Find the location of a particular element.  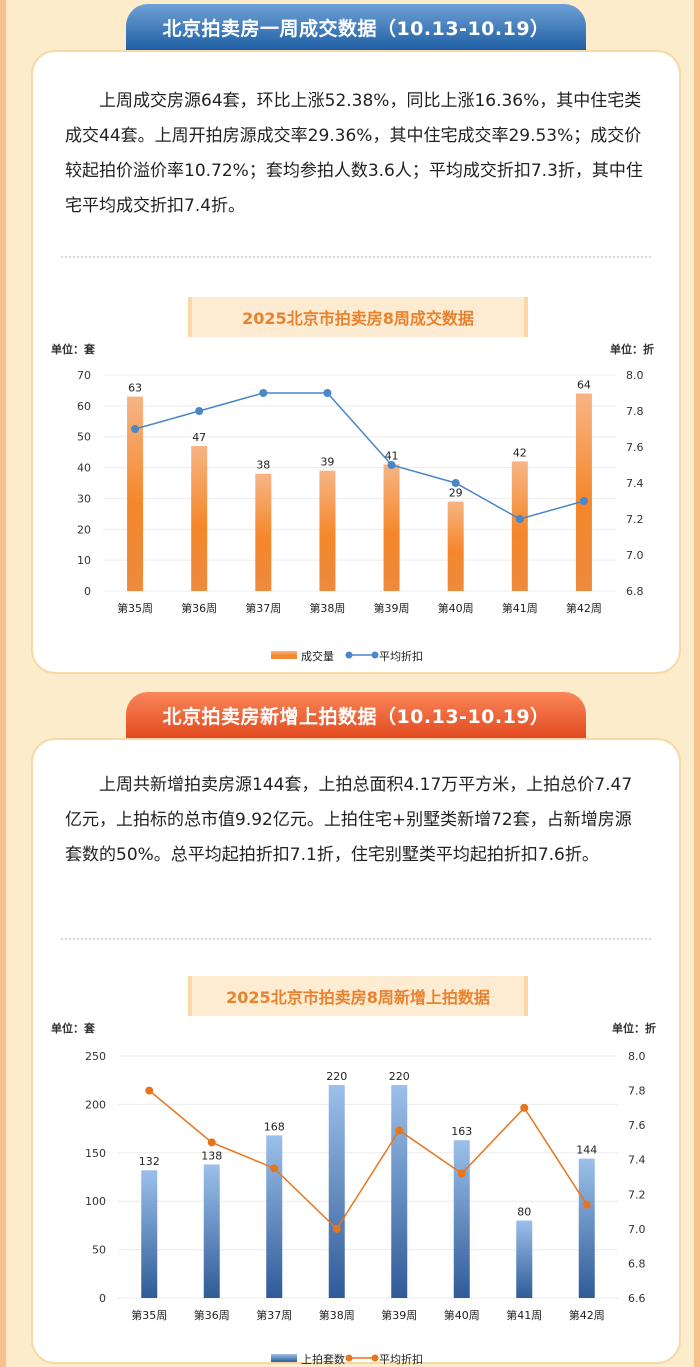

legend-bar-label: 上拍套数 is located at coordinates (323, 1359).